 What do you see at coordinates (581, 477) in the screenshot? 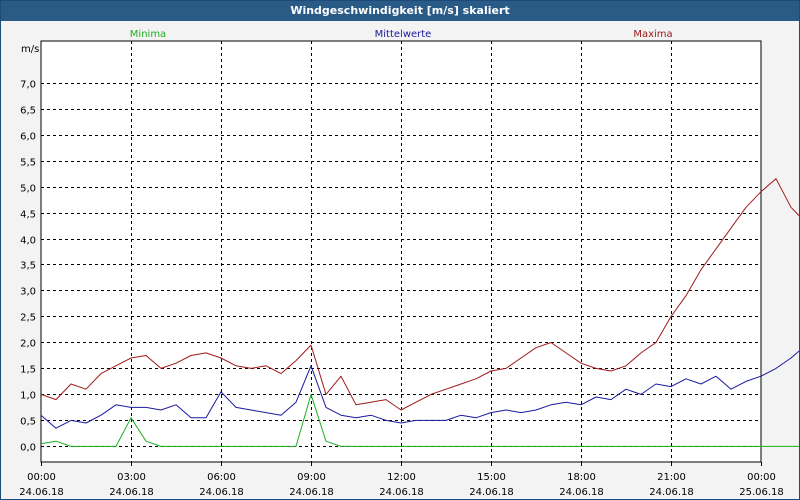
I see `x-tick-time: 18:00` at bounding box center [581, 477].